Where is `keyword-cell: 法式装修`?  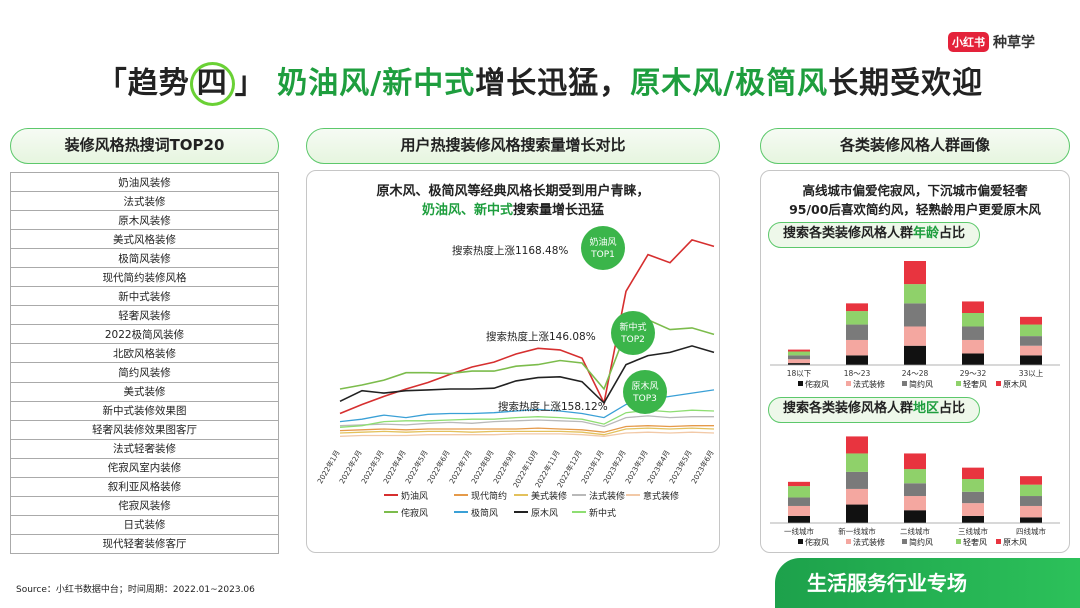 keyword-cell: 法式装修 is located at coordinates (144, 201).